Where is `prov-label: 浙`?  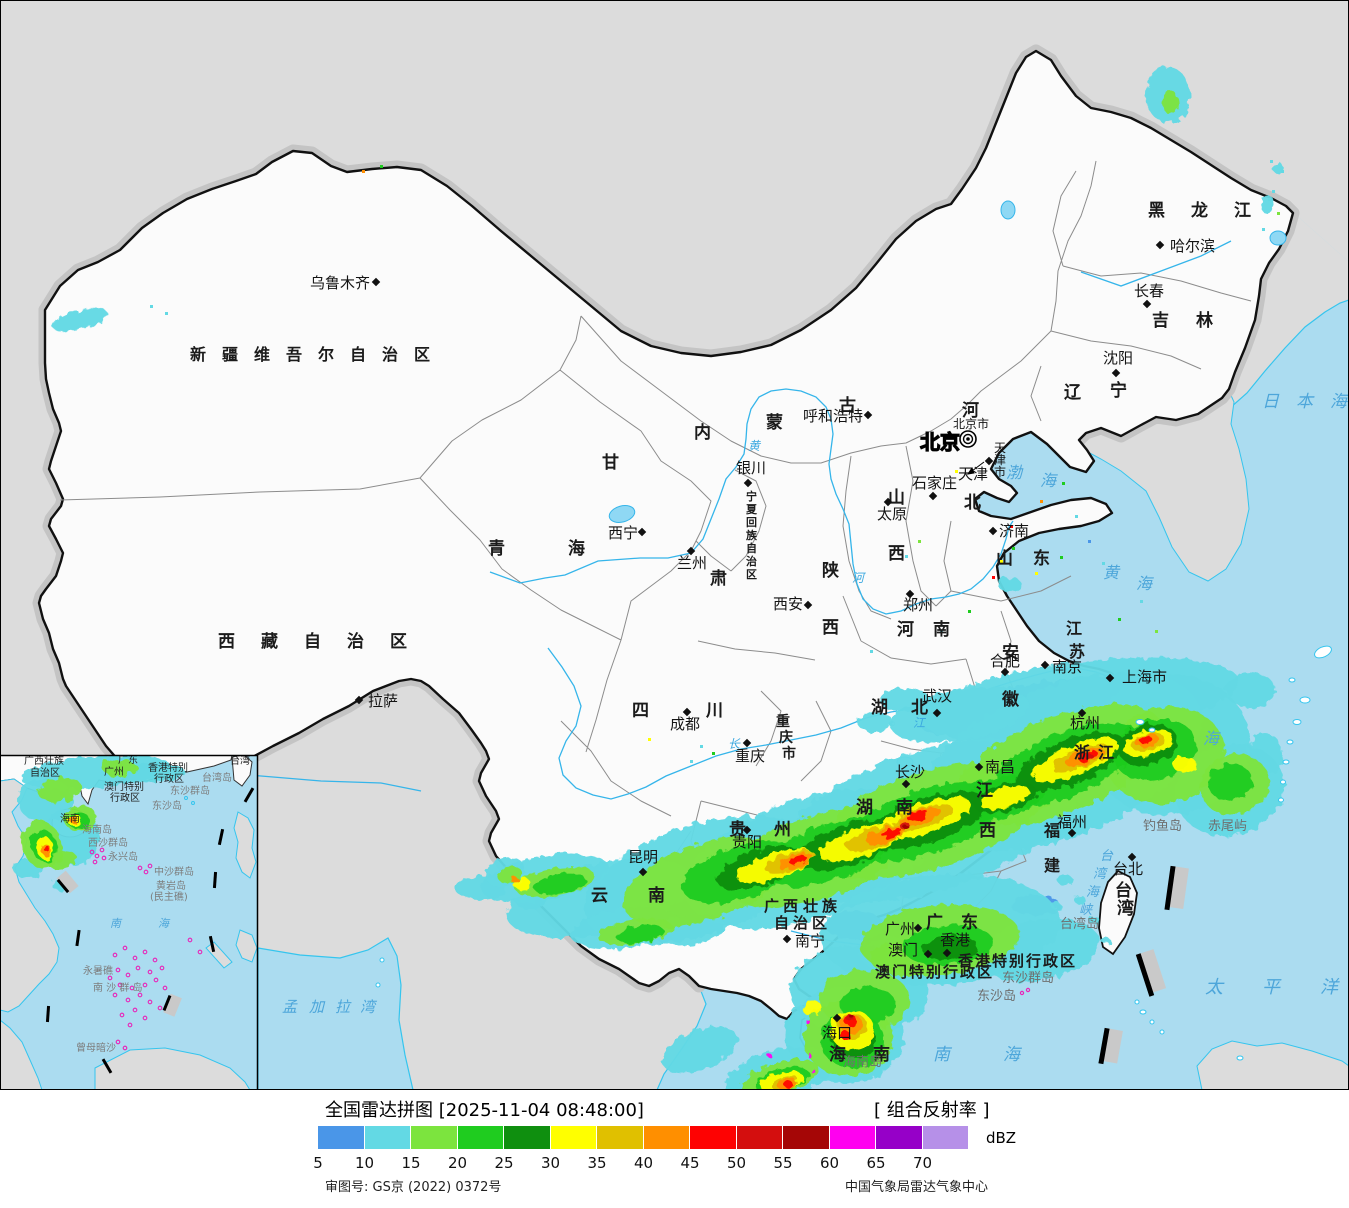
prov-label: 浙 is located at coordinates (1082, 752).